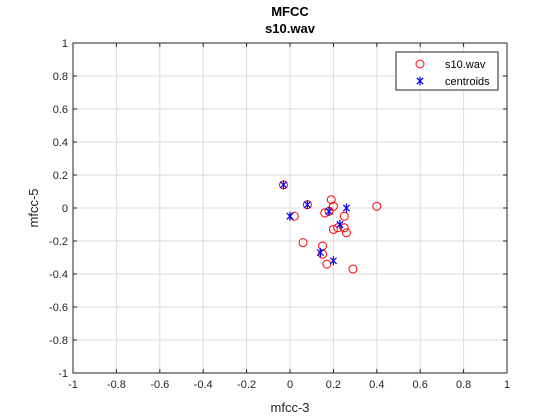 The height and width of the screenshot is (420, 560). I want to click on legend-marker-asterisk, so click(420, 81).